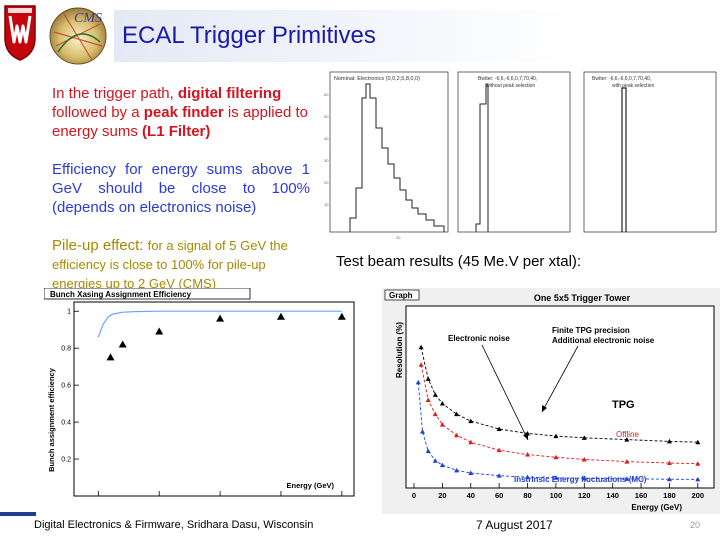  I want to click on y-tick-label: 0.6, so click(66, 386).